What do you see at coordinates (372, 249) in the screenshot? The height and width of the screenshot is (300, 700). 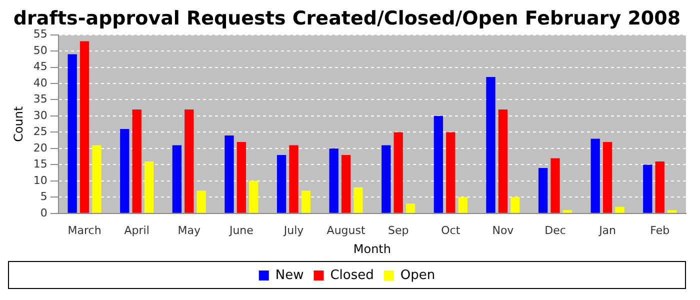 I see `x-axis-title: Month` at bounding box center [372, 249].